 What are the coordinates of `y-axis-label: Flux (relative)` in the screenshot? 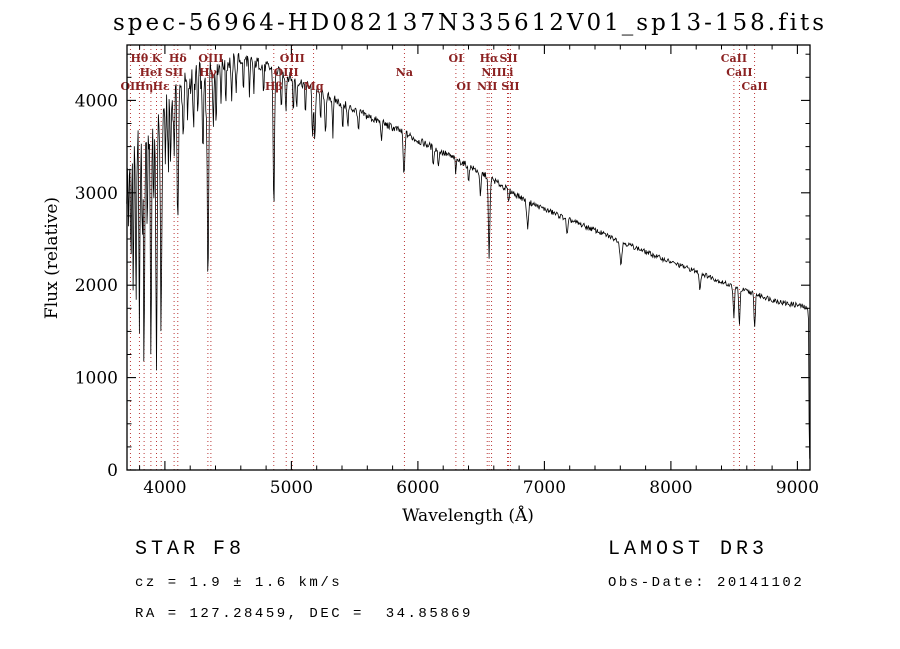 It's located at (52, 258).